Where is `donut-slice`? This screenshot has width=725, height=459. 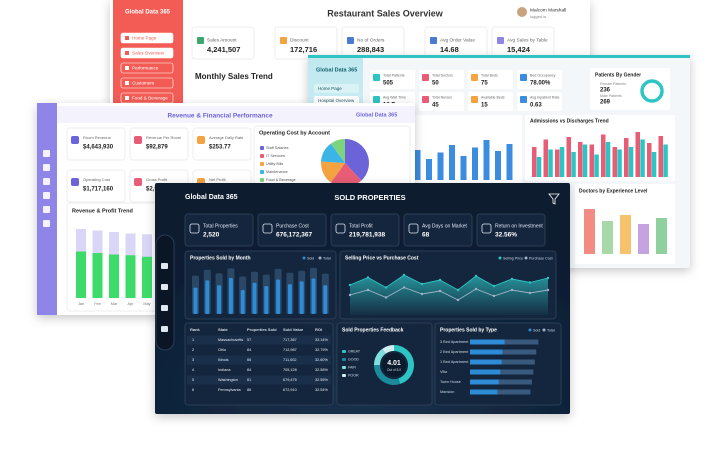 donut-slice is located at coordinates (403, 365).